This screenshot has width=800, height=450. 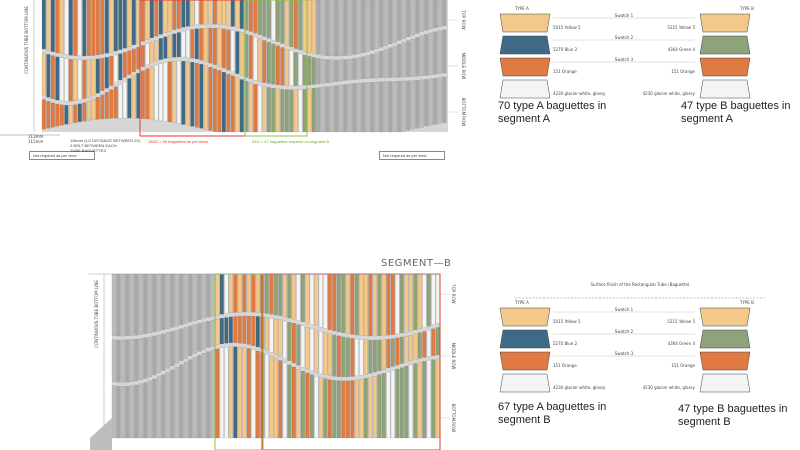 I want to click on type-b-swatch, so click(x=725, y=339).